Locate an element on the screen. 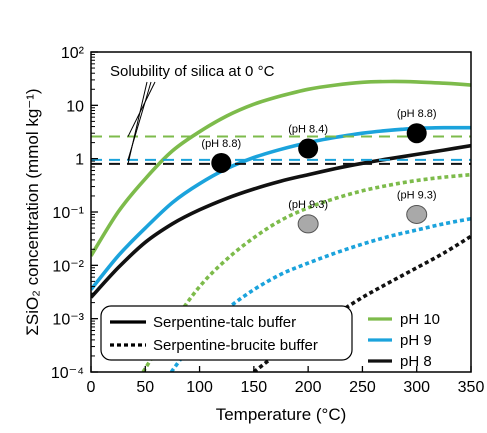 The image size is (487, 433). data-point-label-3: (pH 8.8) is located at coordinates (417, 114).